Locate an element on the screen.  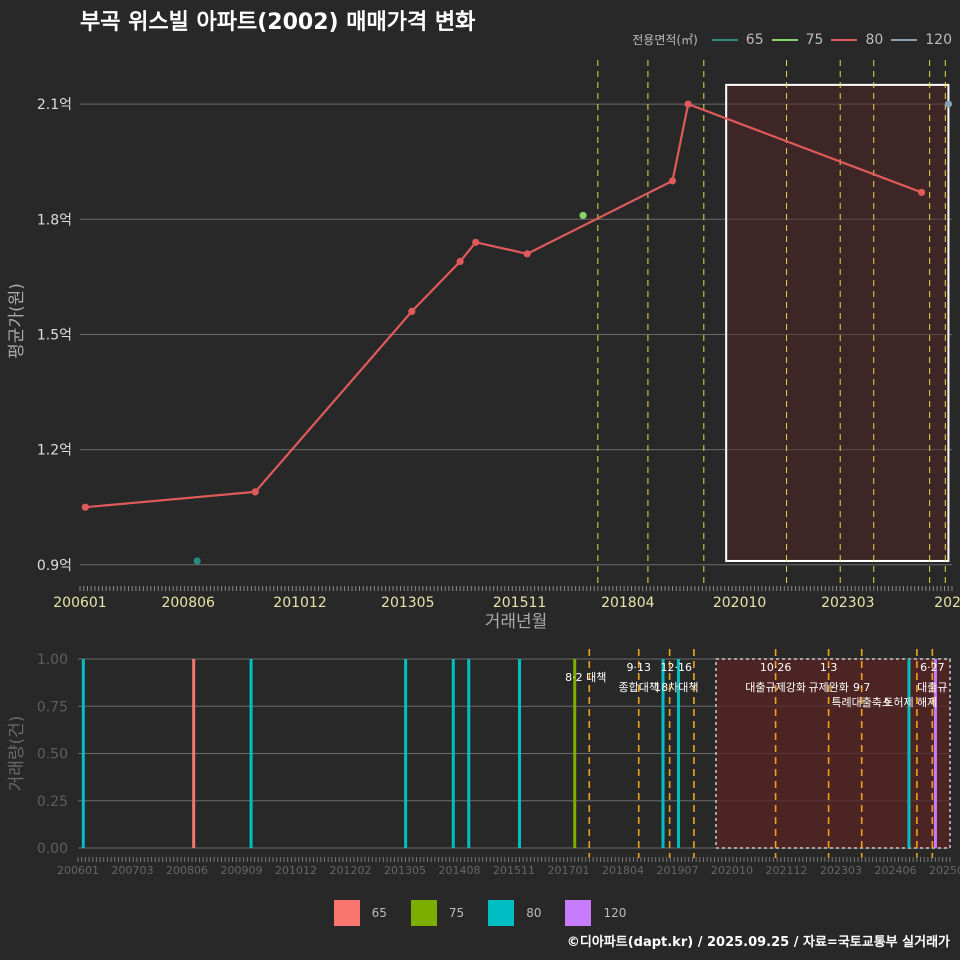
volume-x-tick-label: 202112 is located at coordinates (787, 870).